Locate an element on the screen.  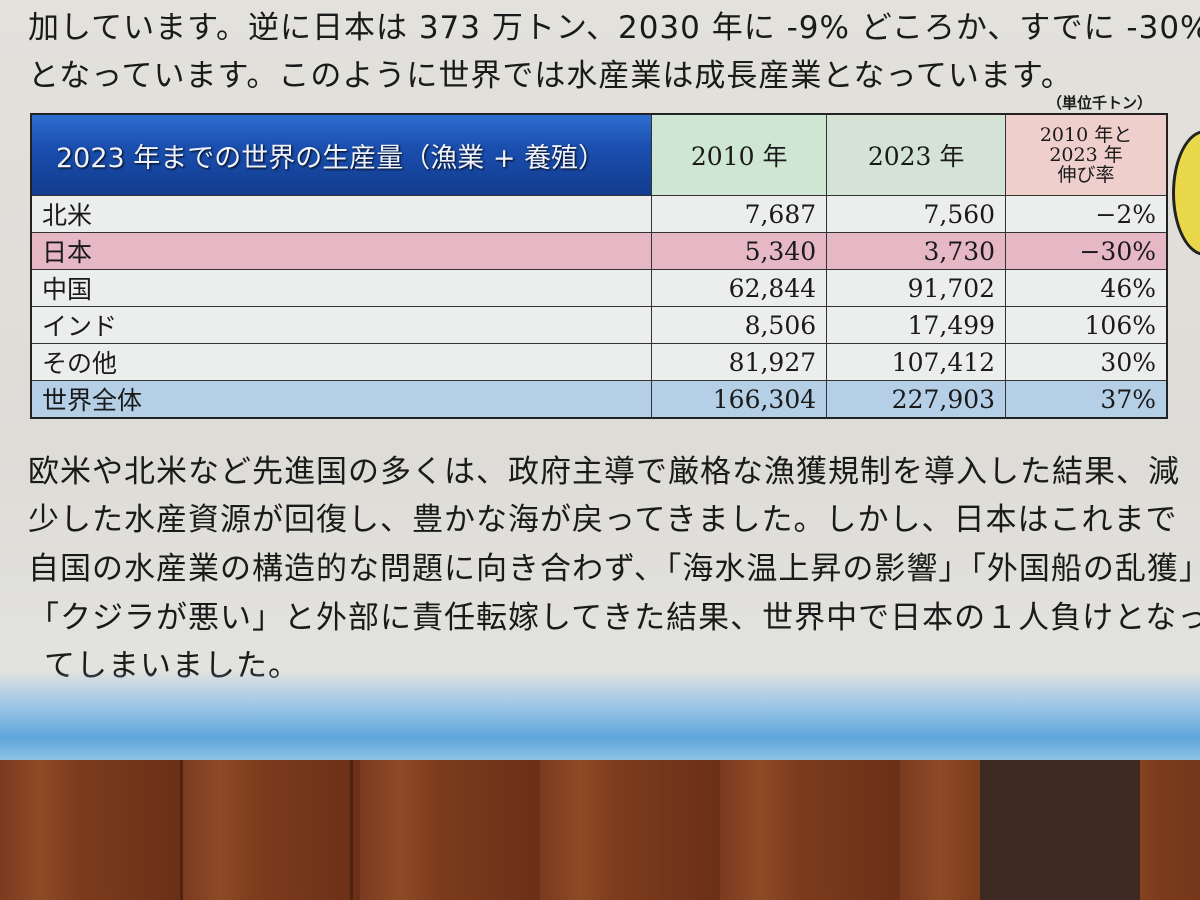
wave-decoration is located at coordinates (600, 715).